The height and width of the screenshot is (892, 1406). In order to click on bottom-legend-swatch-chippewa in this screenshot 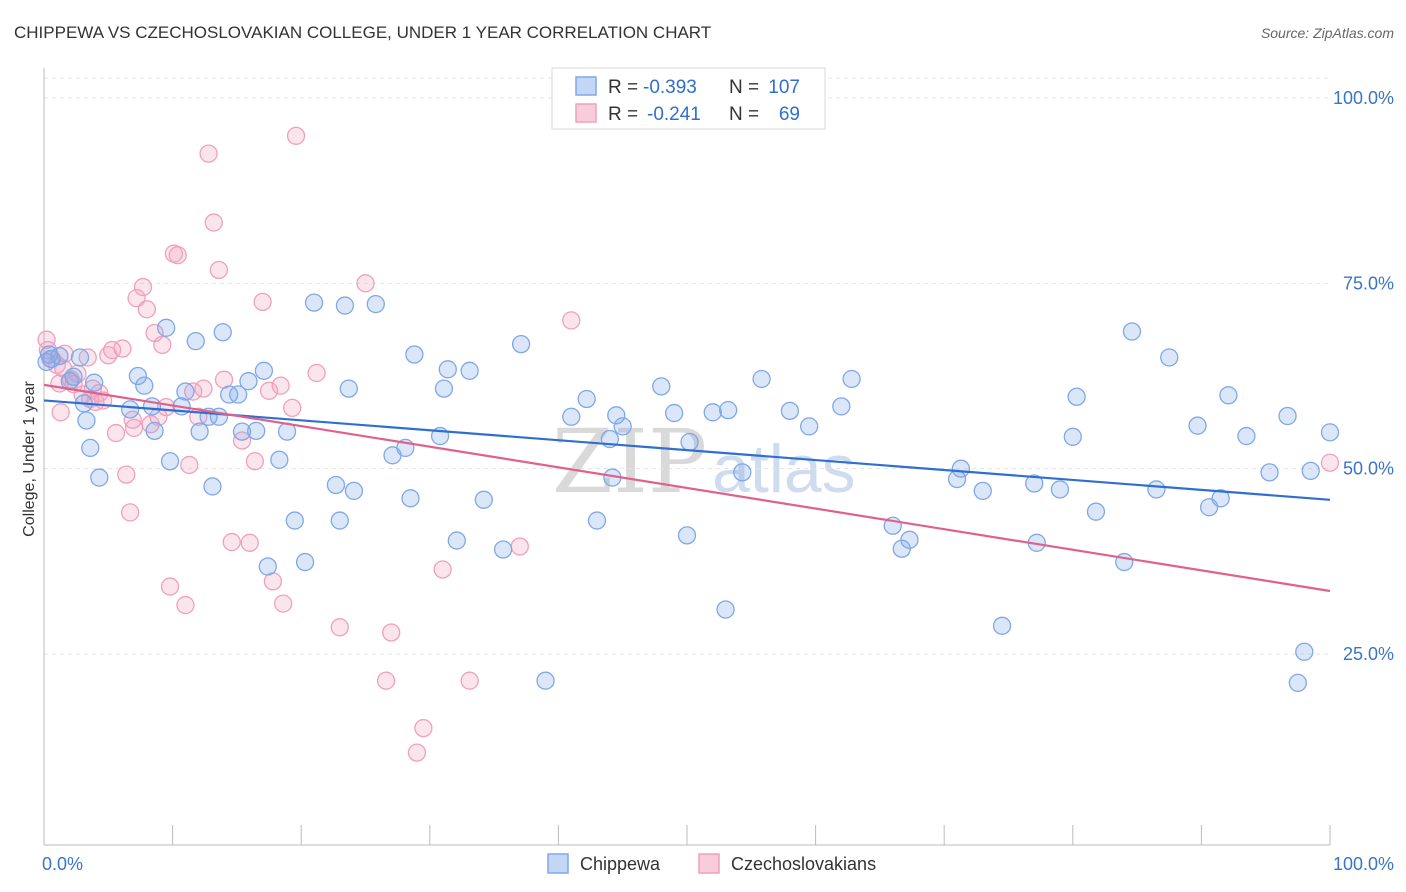, I will do `click(558, 863)`.